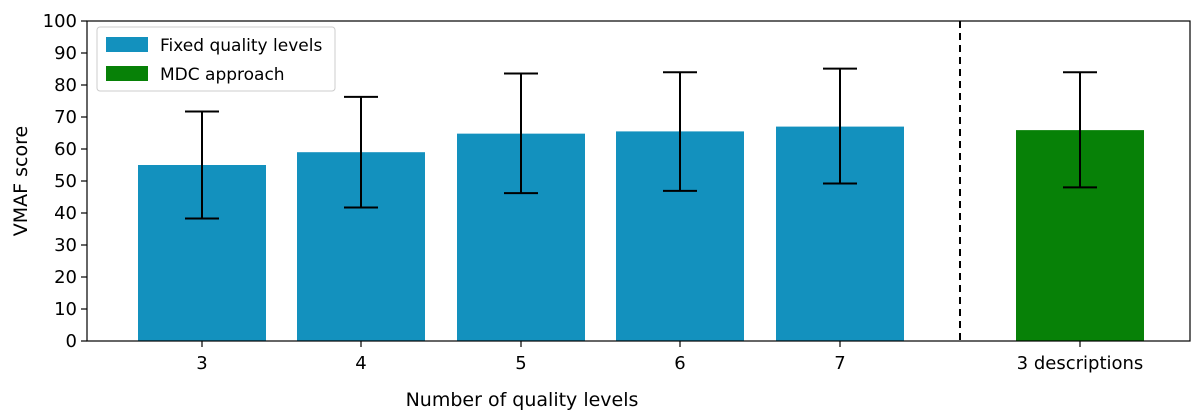  Describe the element at coordinates (65, 117) in the screenshot. I see `y-tick-label: 70` at that location.